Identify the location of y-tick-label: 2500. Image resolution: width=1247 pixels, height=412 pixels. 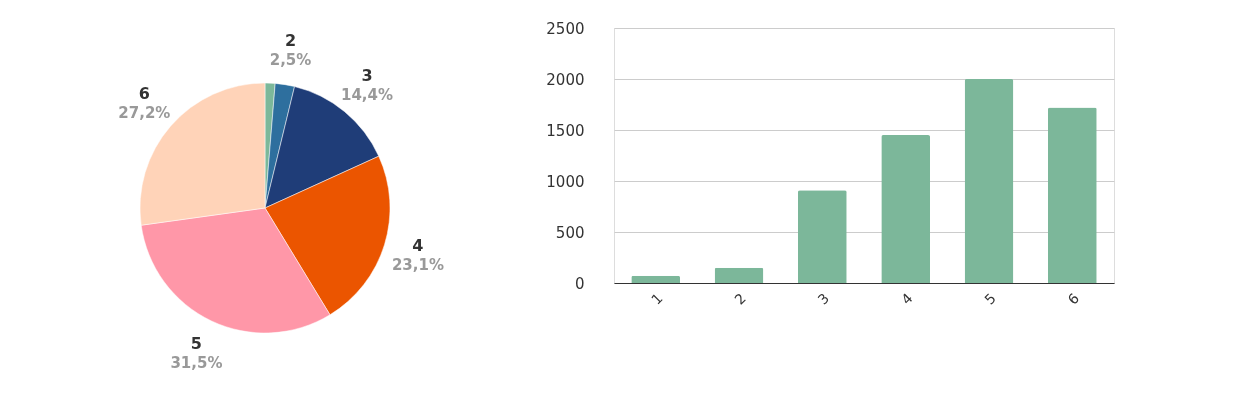
(565, 28).